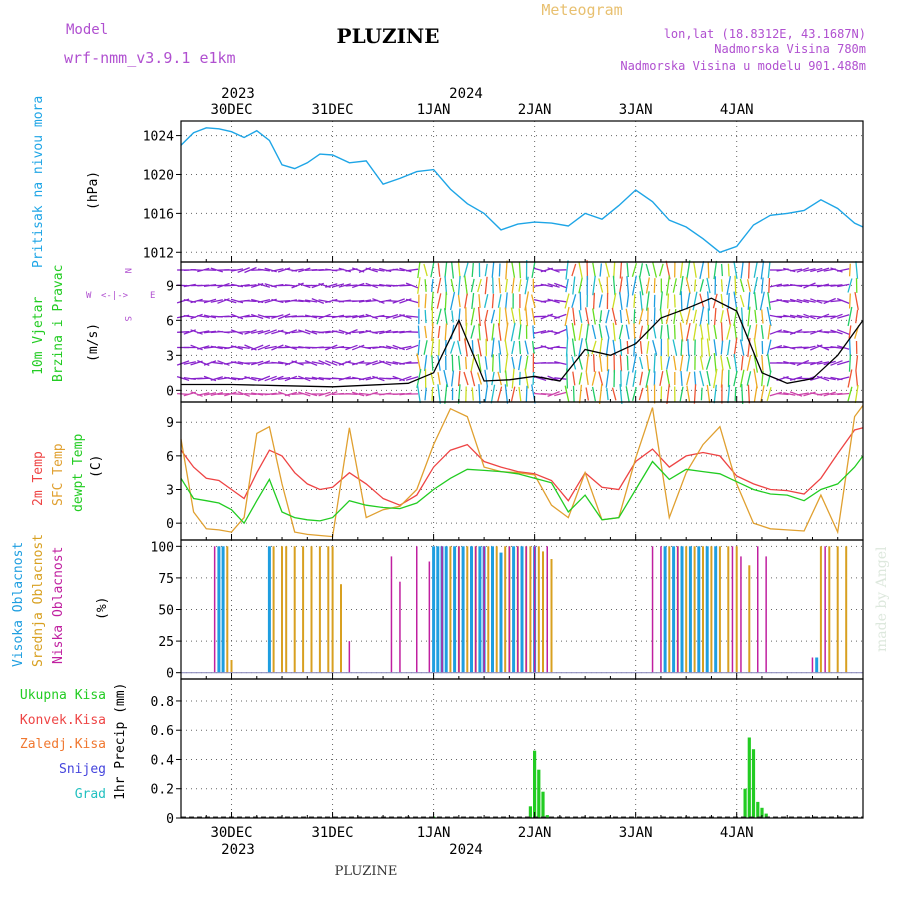  I want to click on wind-unit: (m/s), so click(93, 342).